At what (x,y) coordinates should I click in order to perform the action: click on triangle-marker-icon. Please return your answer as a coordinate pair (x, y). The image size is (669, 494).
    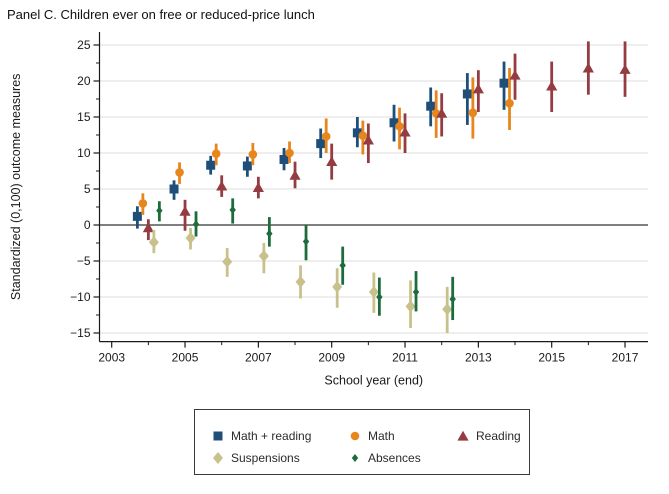
    Looking at the image, I should click on (463, 436).